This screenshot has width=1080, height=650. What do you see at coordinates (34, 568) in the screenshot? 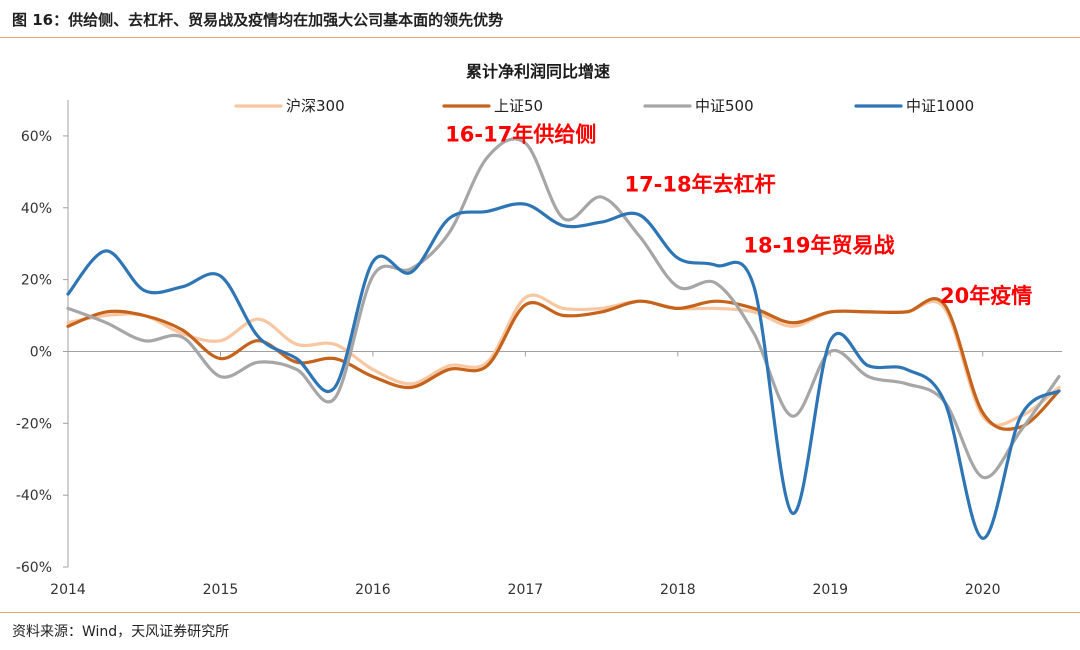
I see `y-tick-label: -60%` at bounding box center [34, 568].